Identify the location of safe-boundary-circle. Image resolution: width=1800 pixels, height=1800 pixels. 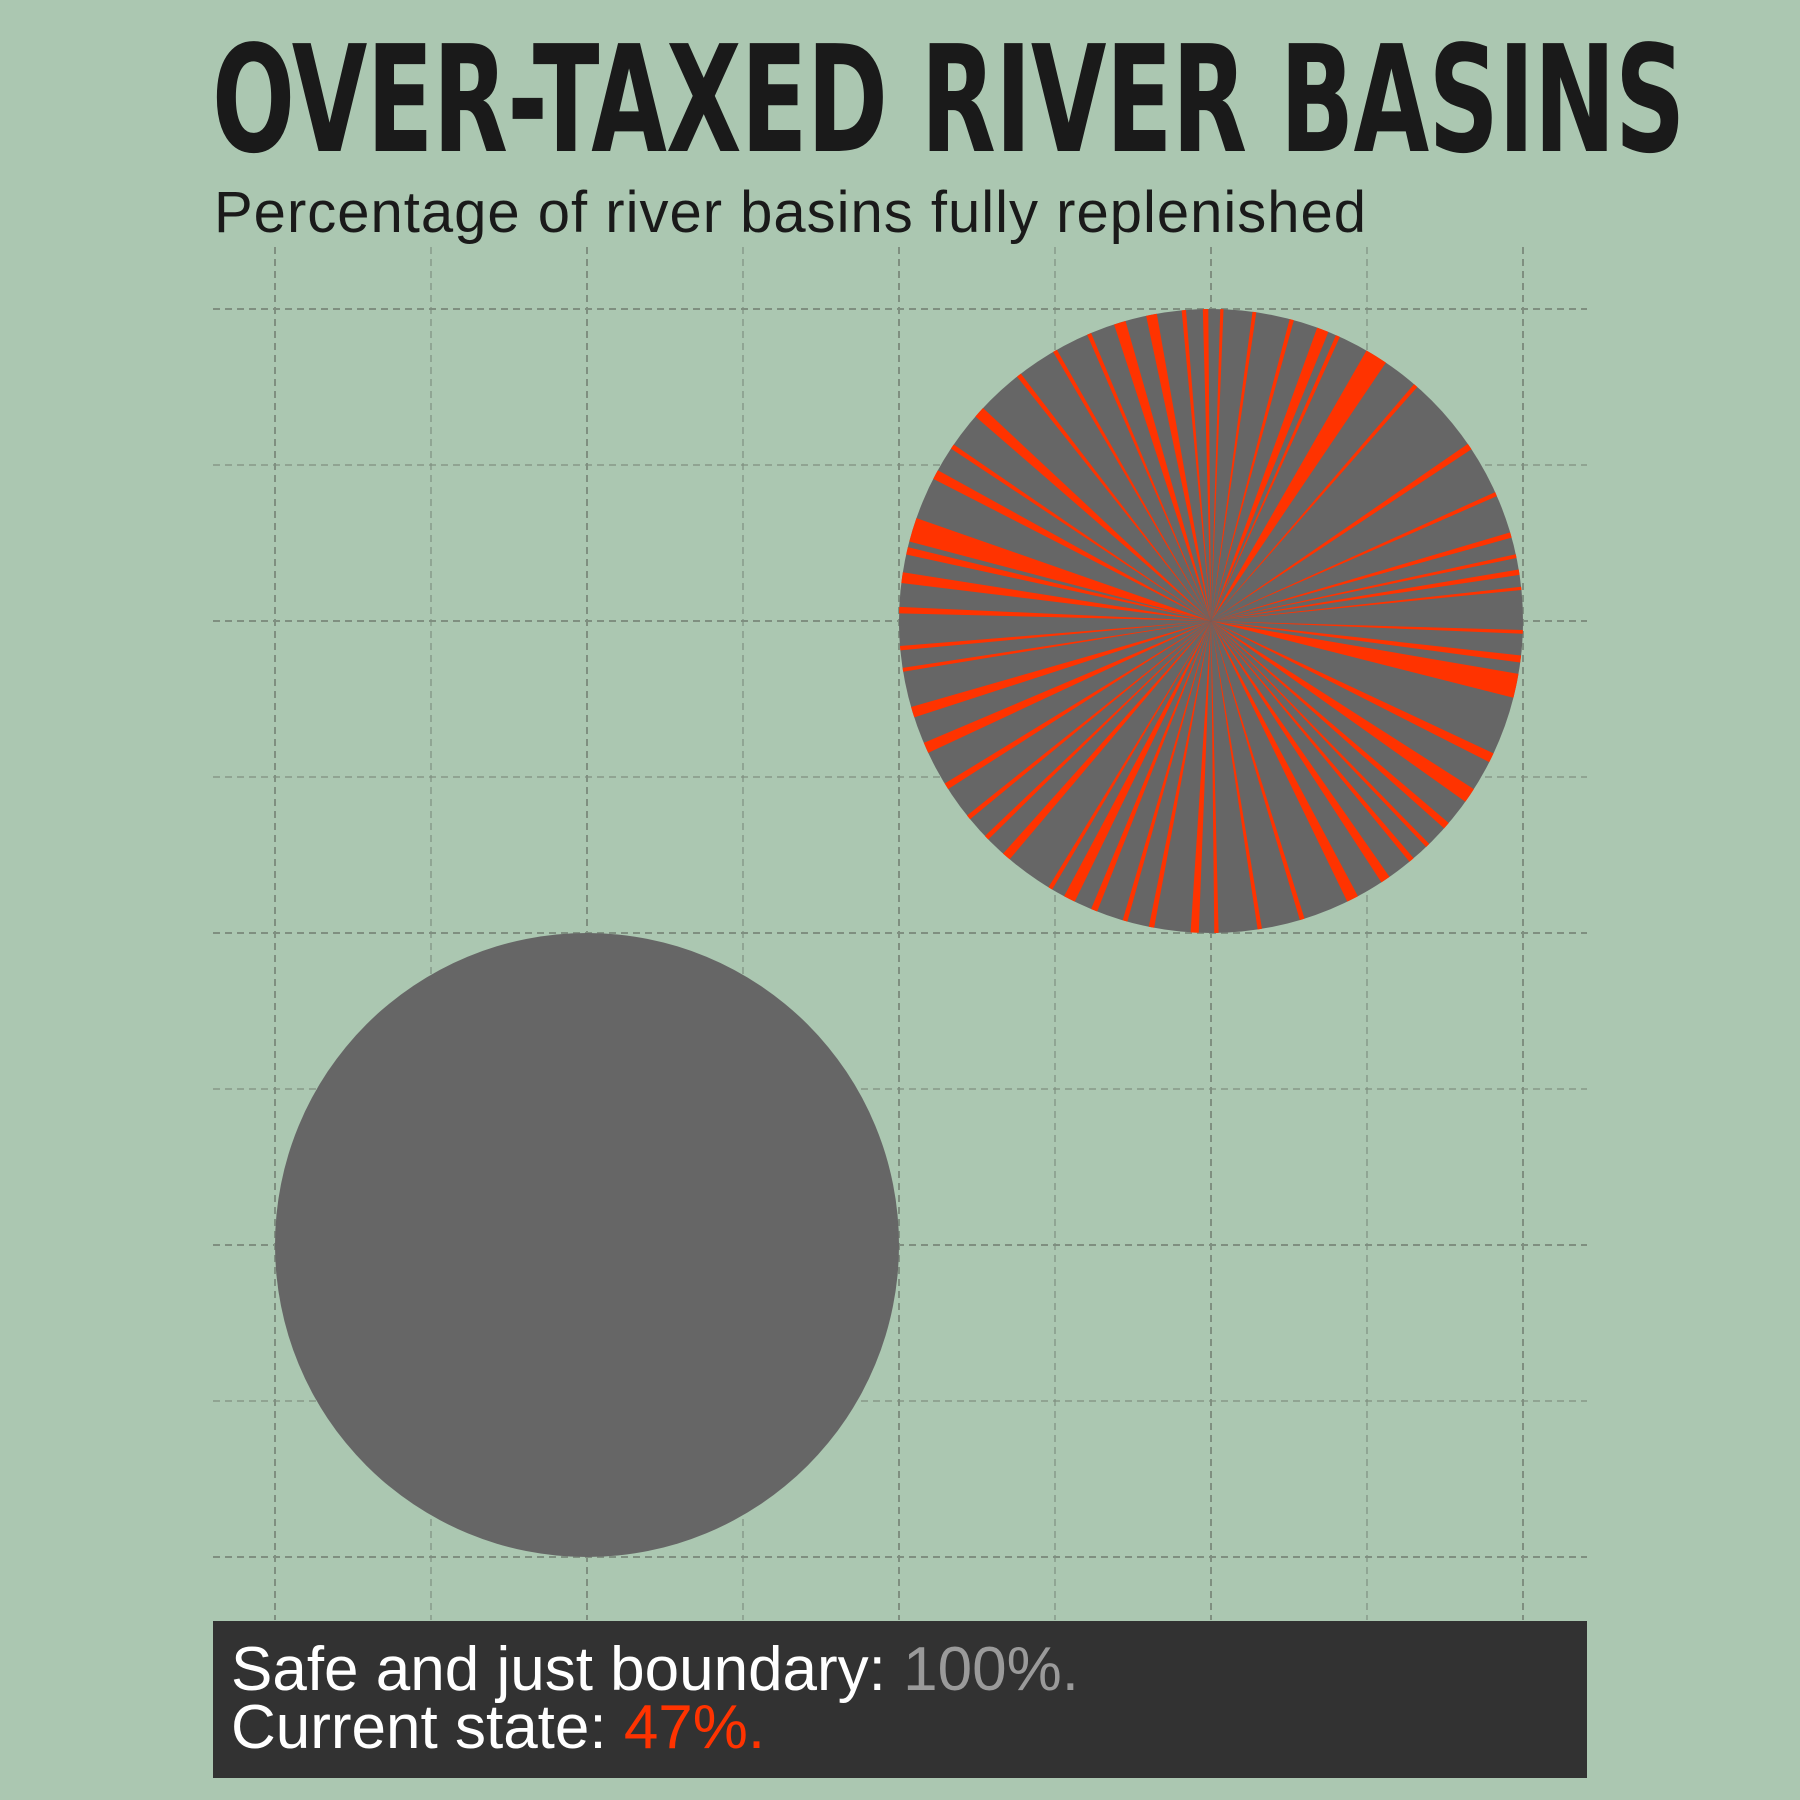
(587, 1245).